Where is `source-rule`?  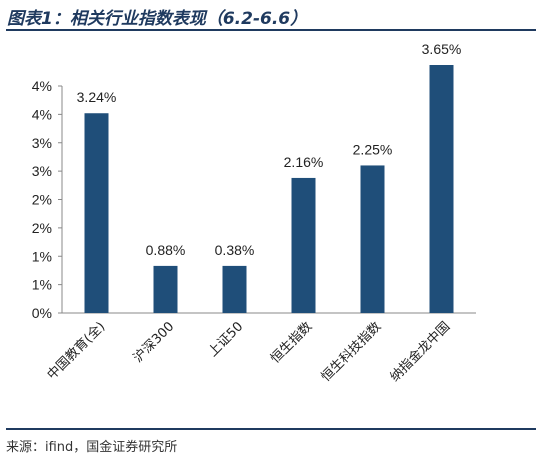
source-rule is located at coordinates (271, 429).